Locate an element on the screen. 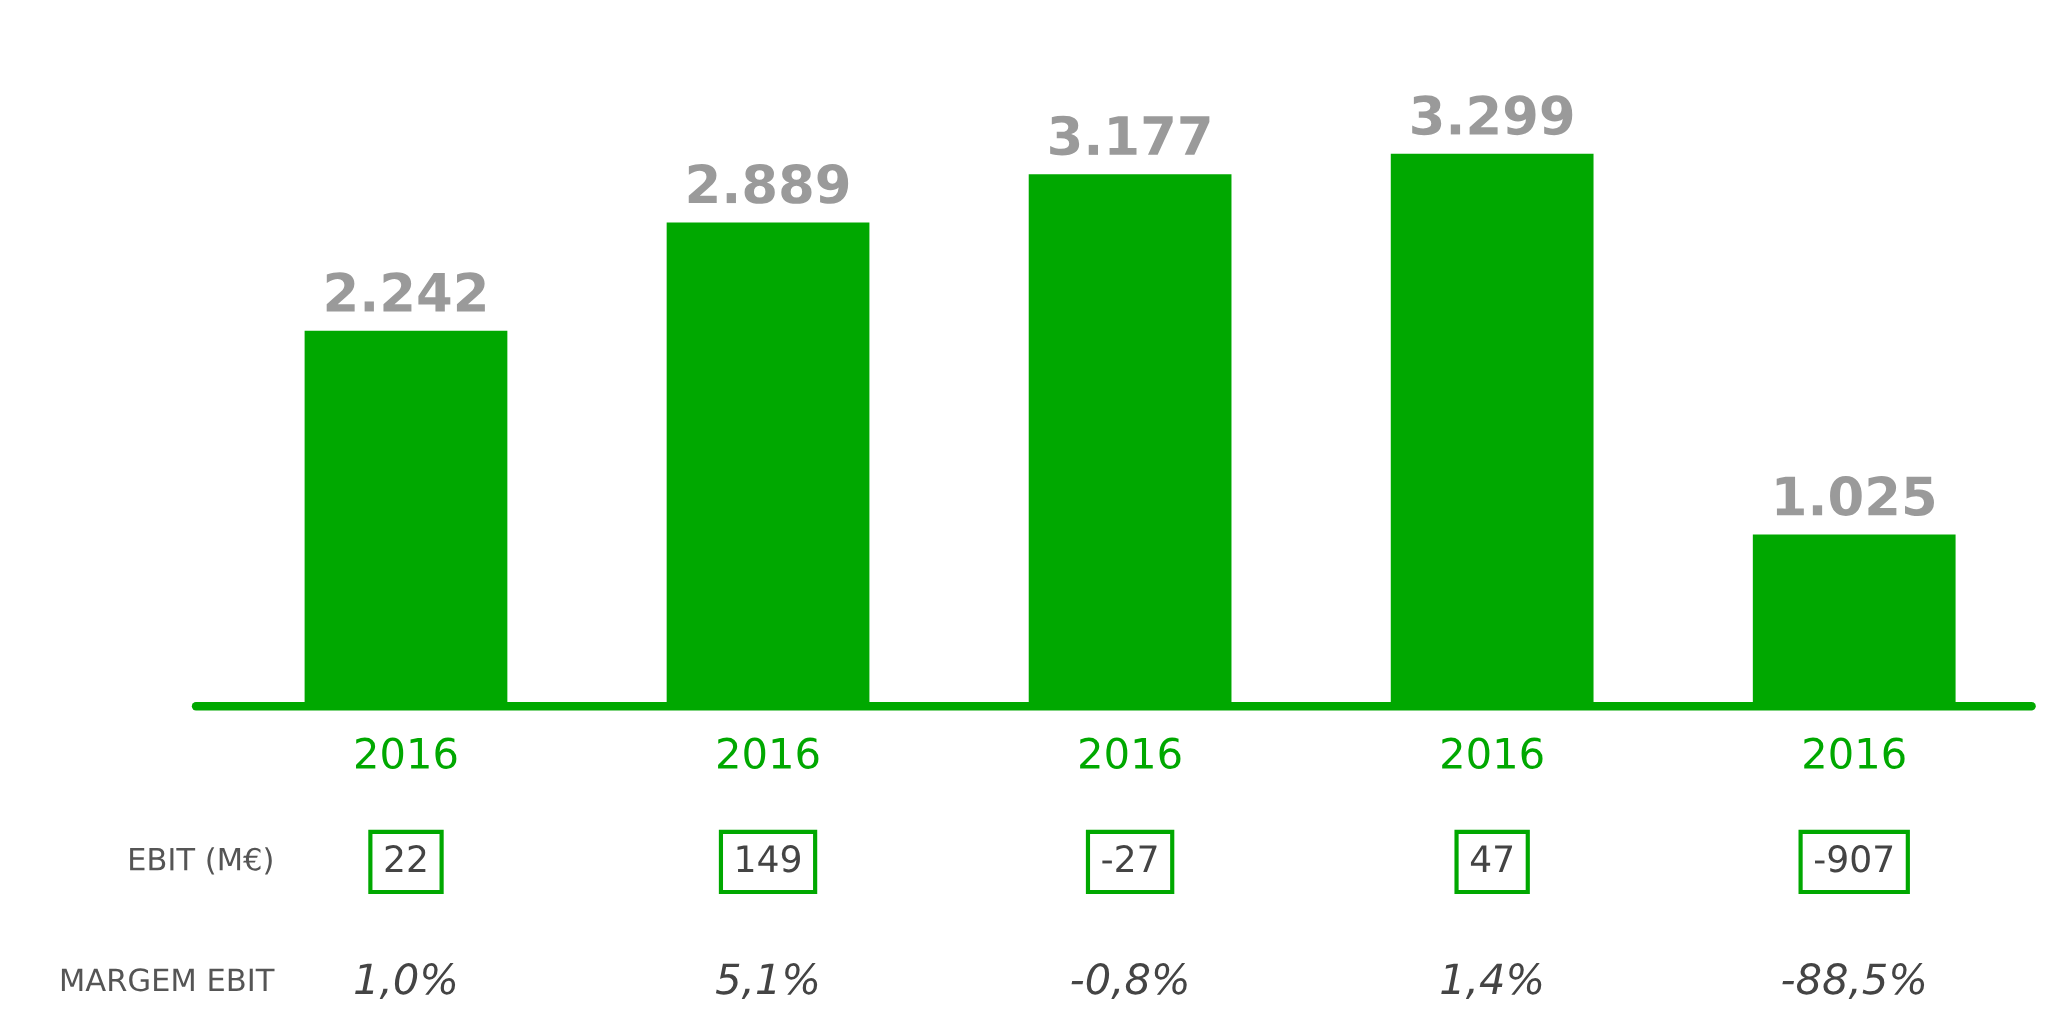  text: -907 is located at coordinates (1854, 859).